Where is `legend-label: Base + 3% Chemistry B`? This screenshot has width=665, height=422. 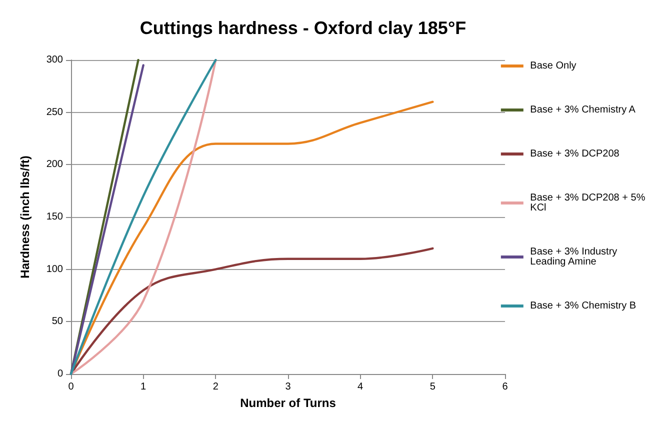 legend-label: Base + 3% Chemistry B is located at coordinates (583, 306).